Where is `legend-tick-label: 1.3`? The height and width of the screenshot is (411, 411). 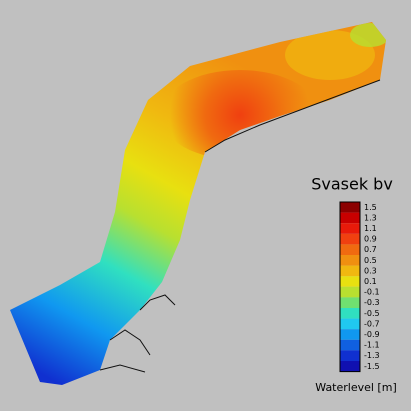 legend-tick-label: 1.3 is located at coordinates (370, 217).